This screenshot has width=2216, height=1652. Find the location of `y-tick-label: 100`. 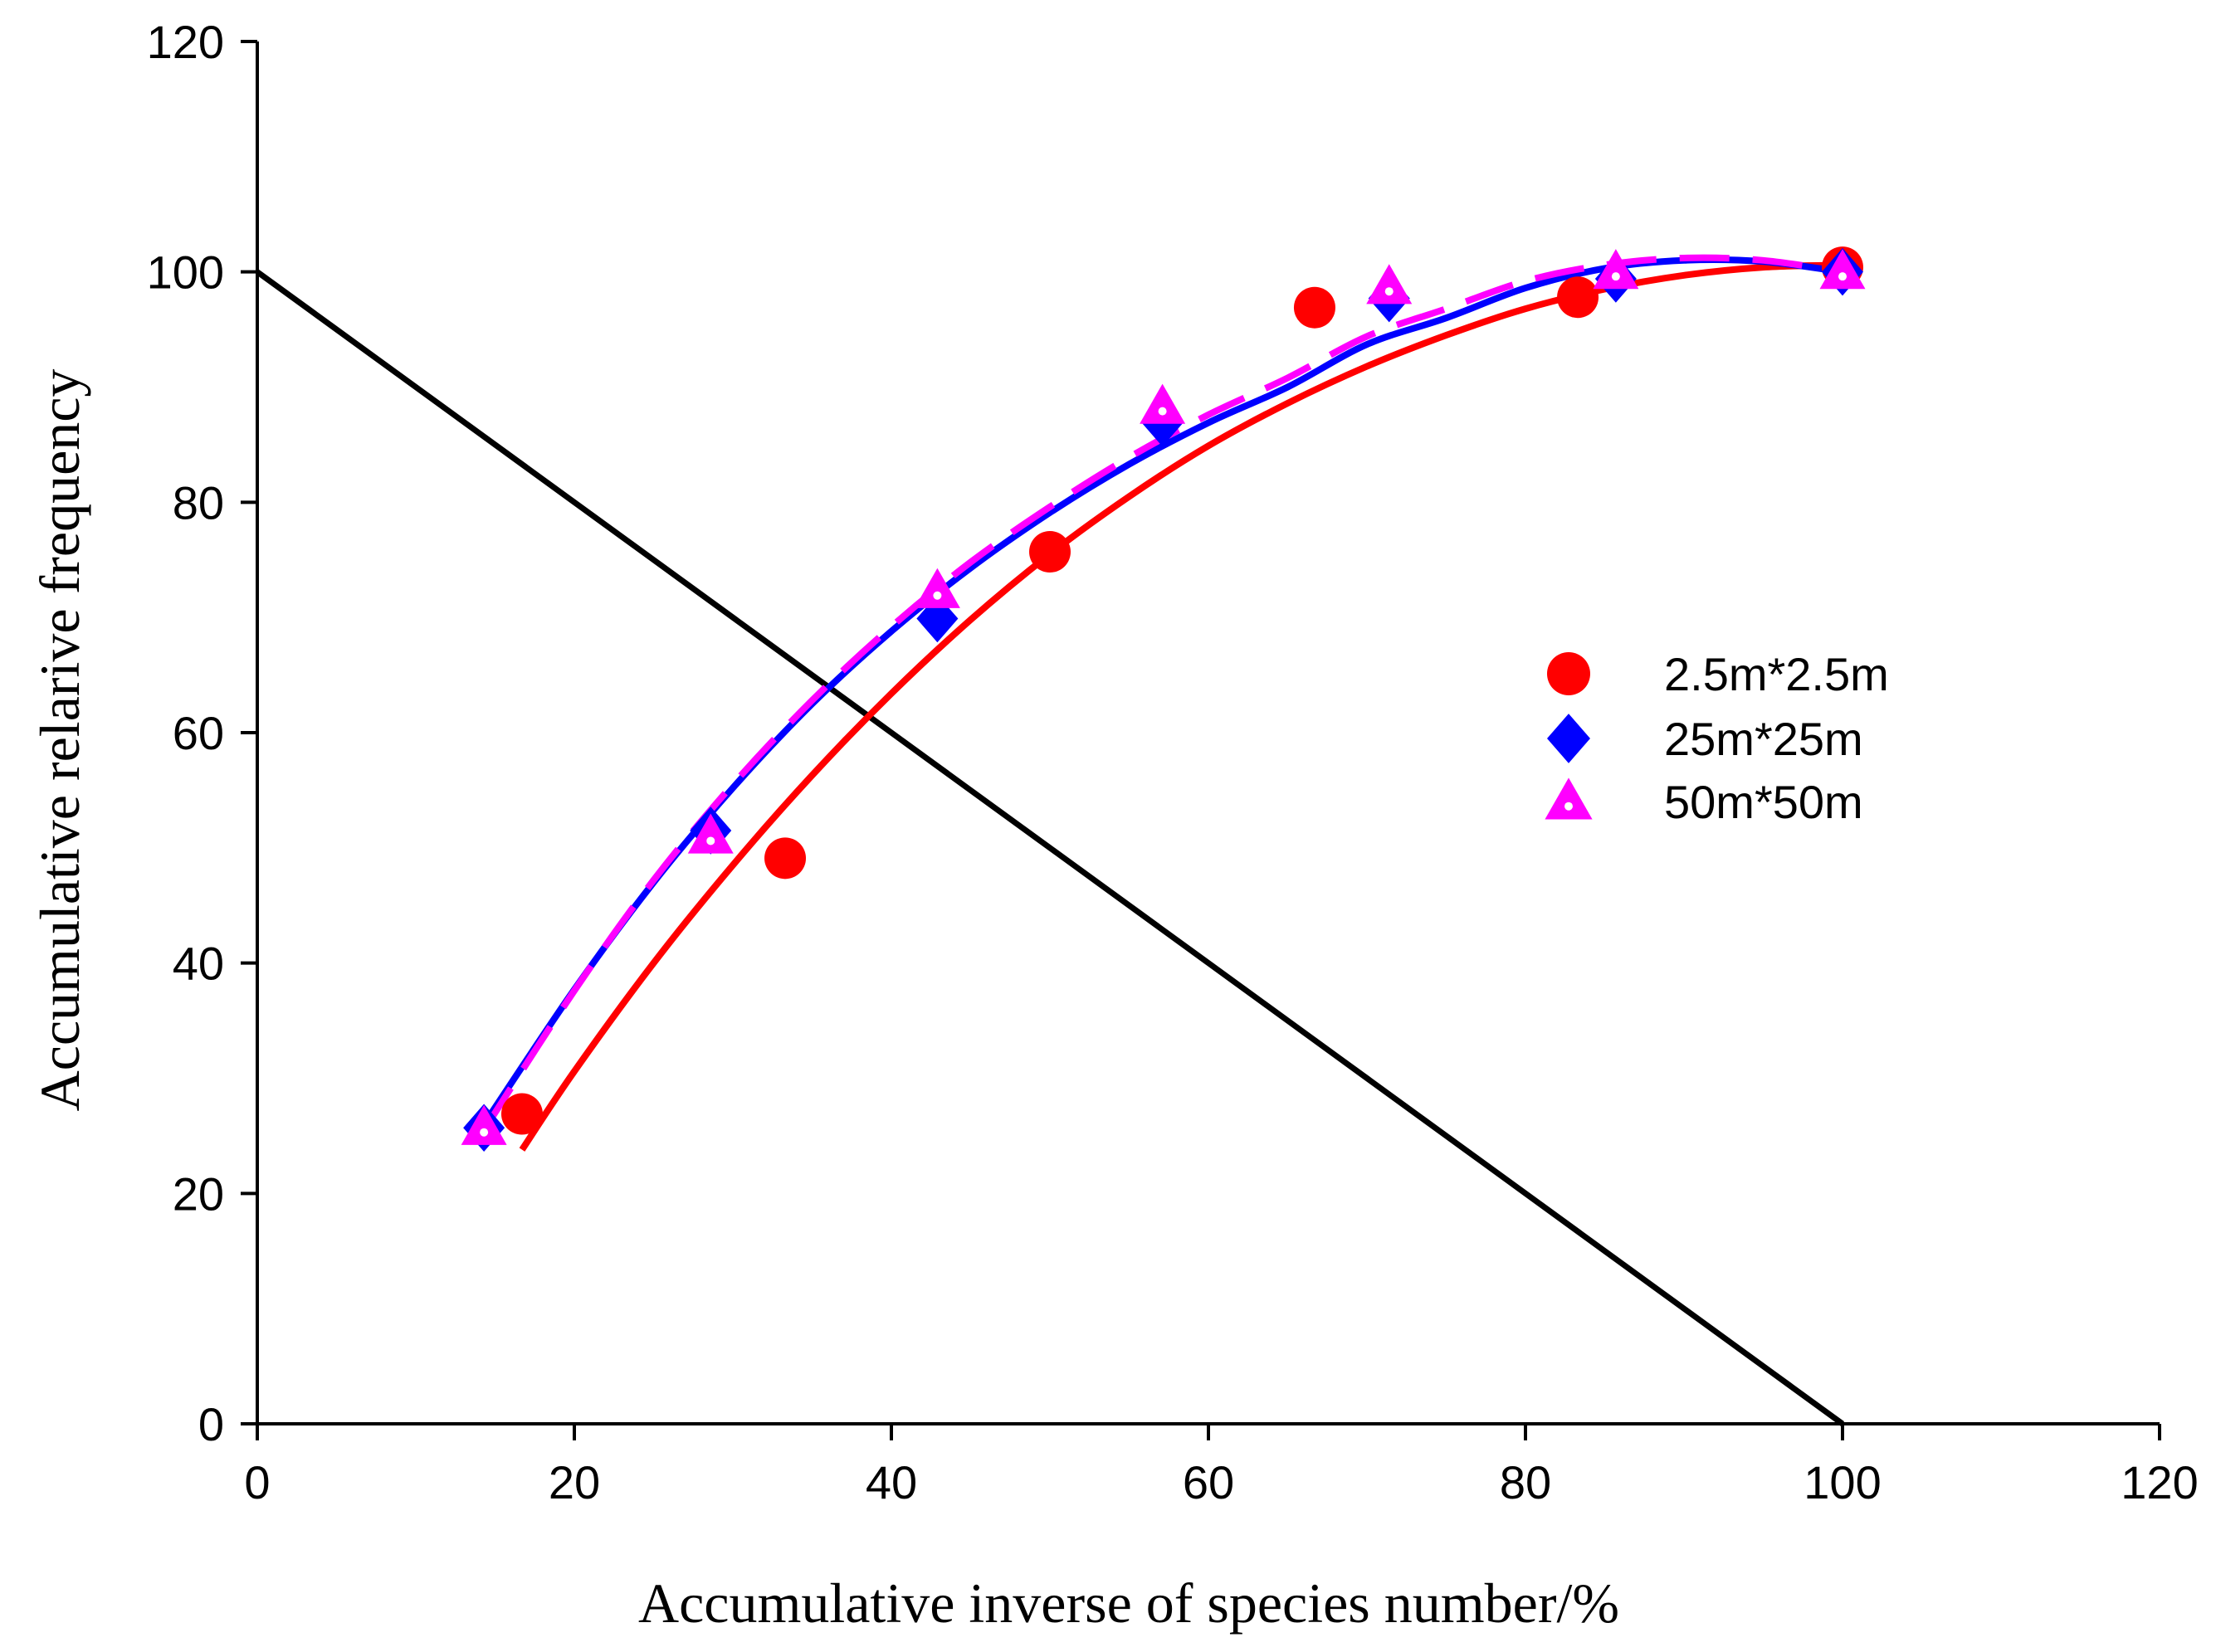

y-tick-label: 100 is located at coordinates (185, 273).